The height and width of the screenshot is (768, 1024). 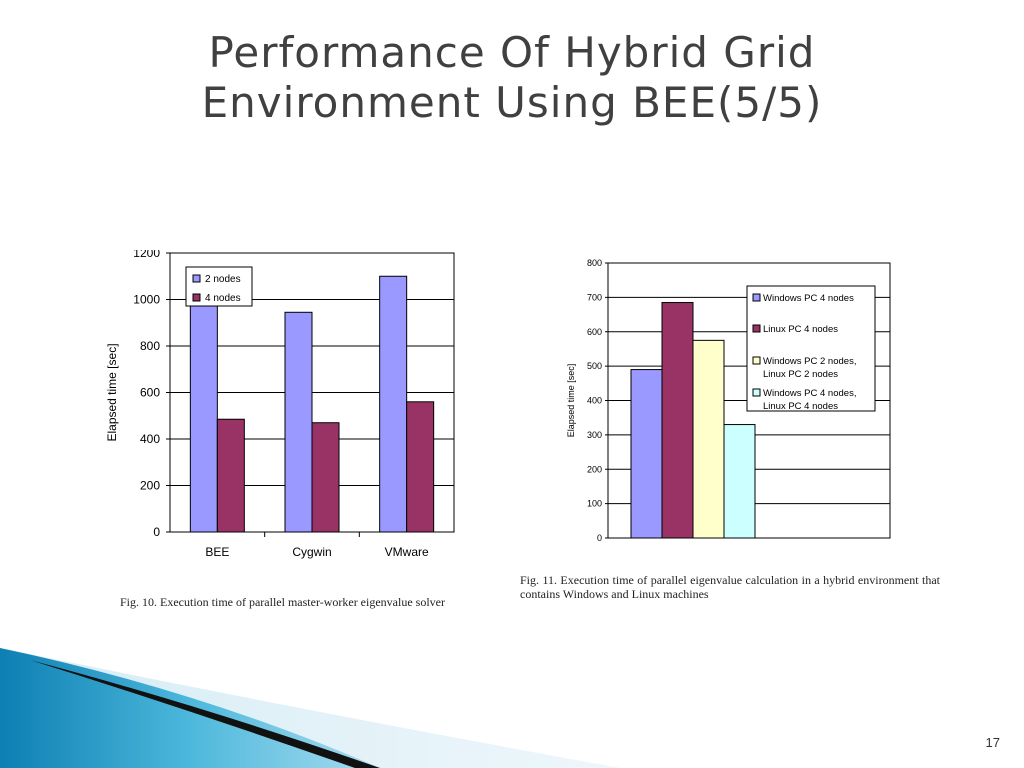 I want to click on bar-bee-2-nodes, so click(x=203, y=418).